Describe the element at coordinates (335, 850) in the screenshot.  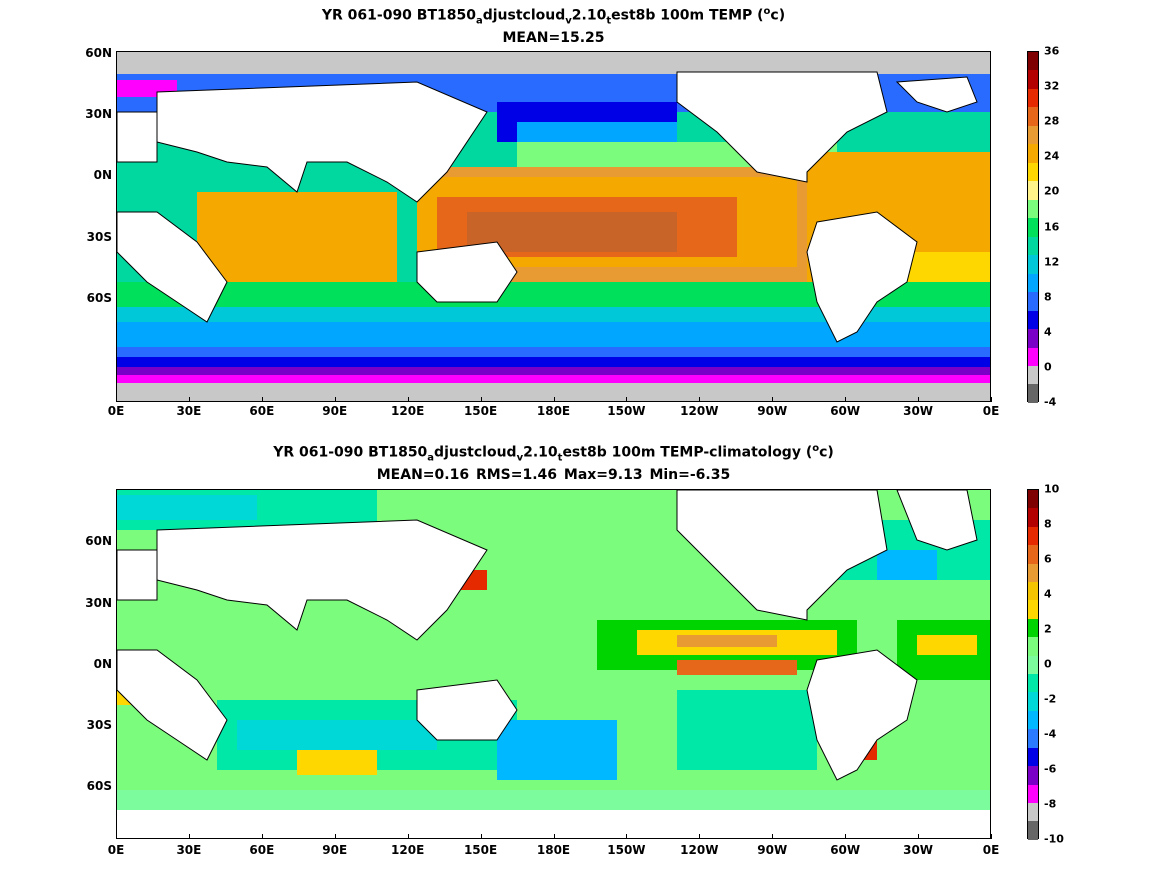
I see `x-tick-label: 90E` at that location.